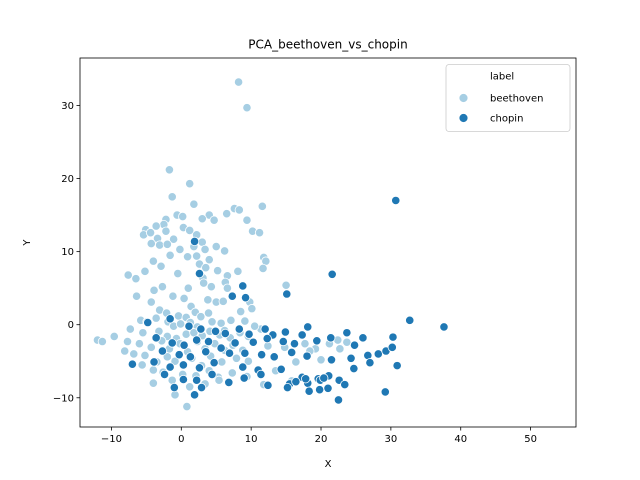  What do you see at coordinates (463, 98) in the screenshot?
I see `legend-marker-beethoven` at bounding box center [463, 98].